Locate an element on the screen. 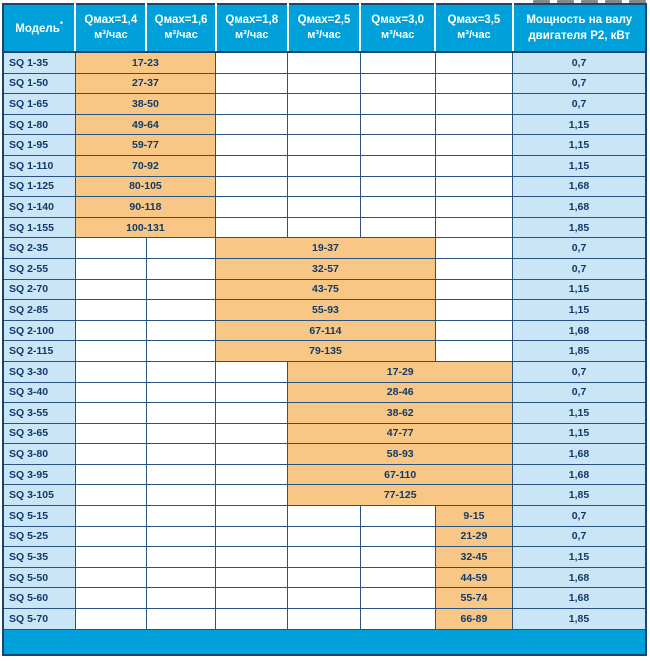 The image size is (650, 661). table-row: SQ 3-55 38-62 1,15 is located at coordinates (324, 413).